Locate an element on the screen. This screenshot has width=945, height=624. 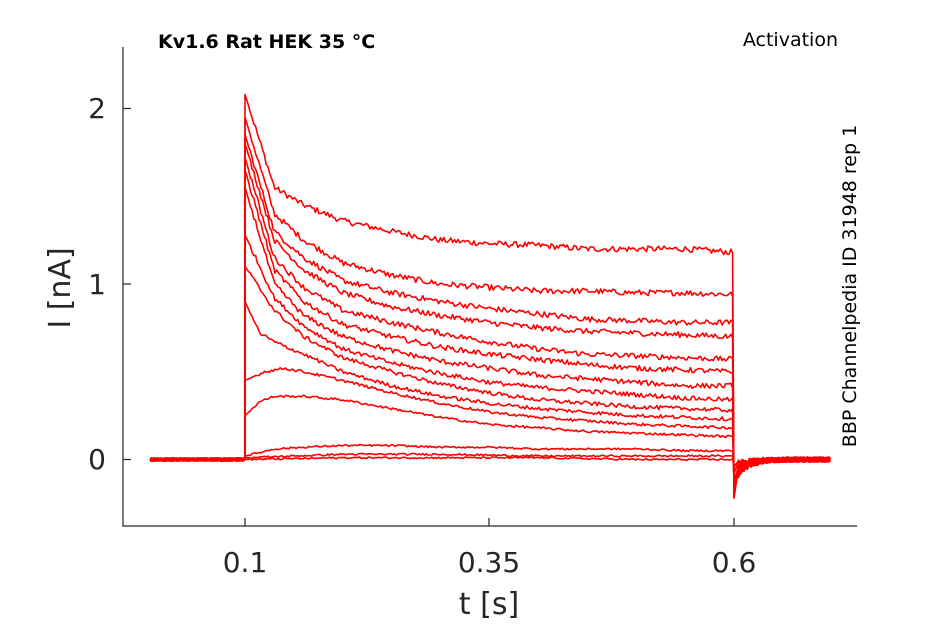
x-tick-label-0.1: 0.1 is located at coordinates (245, 562).